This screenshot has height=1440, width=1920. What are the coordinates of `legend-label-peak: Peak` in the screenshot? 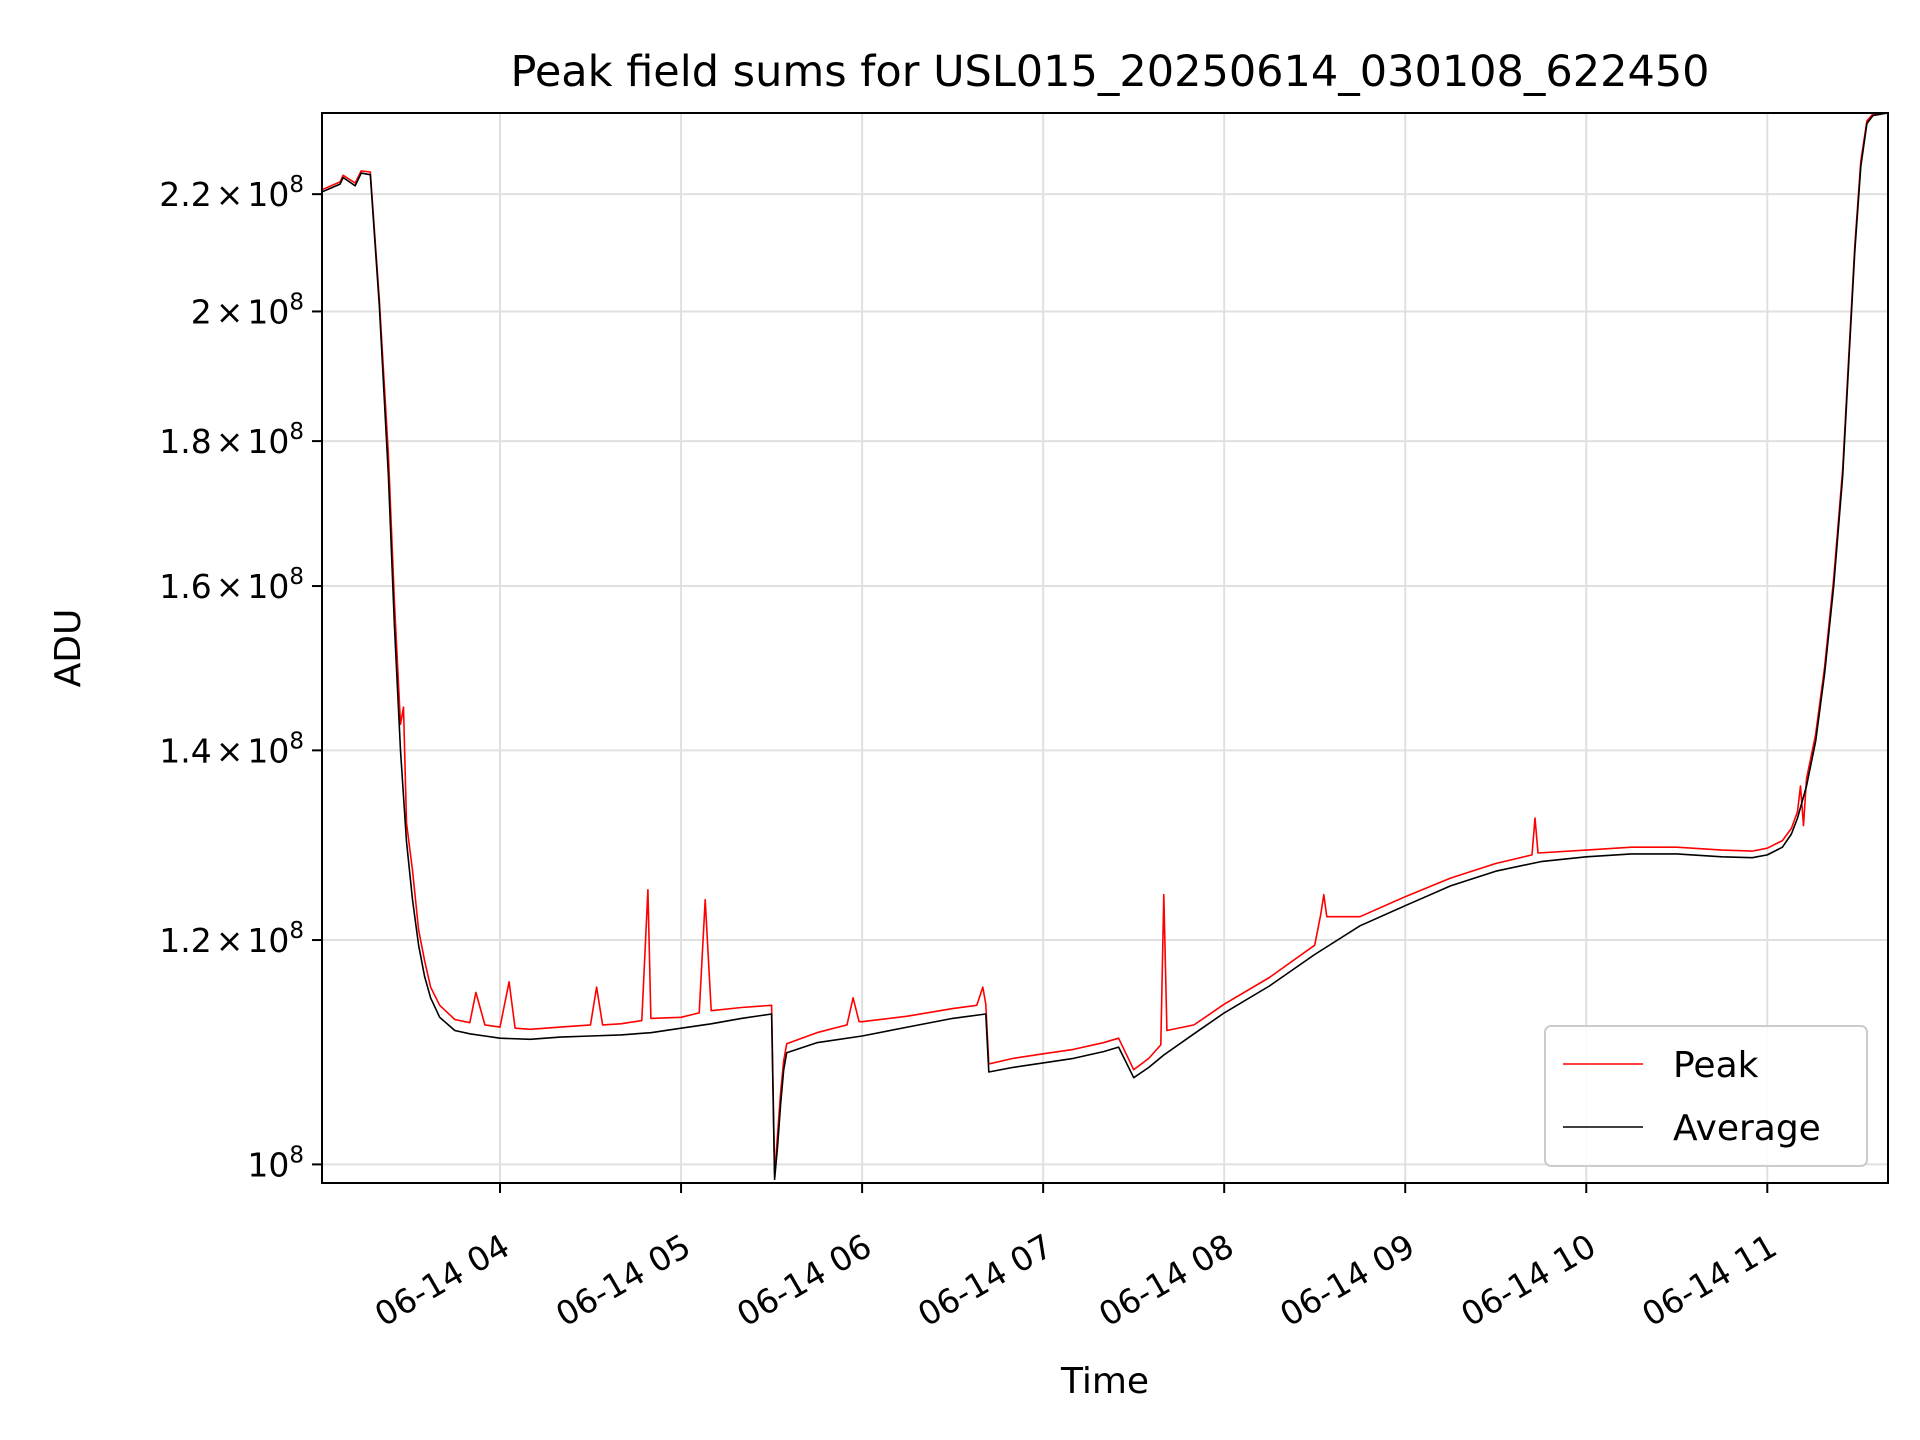 It's located at (1716, 1065).